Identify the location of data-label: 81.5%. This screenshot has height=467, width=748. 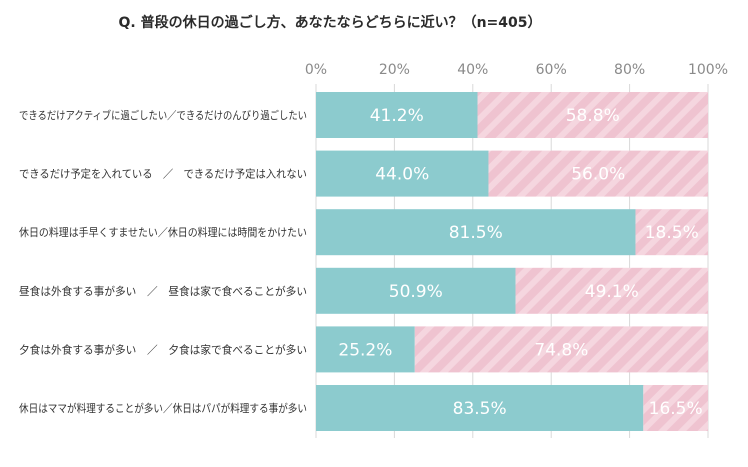
(476, 233).